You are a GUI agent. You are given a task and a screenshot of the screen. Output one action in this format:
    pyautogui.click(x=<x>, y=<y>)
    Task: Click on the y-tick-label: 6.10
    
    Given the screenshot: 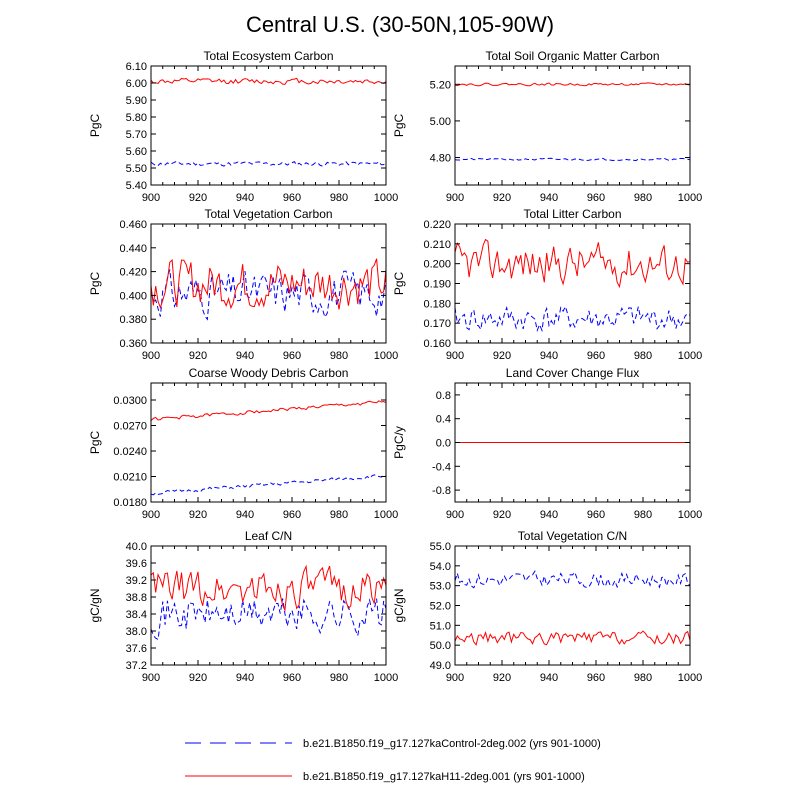 What is the action you would take?
    pyautogui.click(x=136, y=67)
    